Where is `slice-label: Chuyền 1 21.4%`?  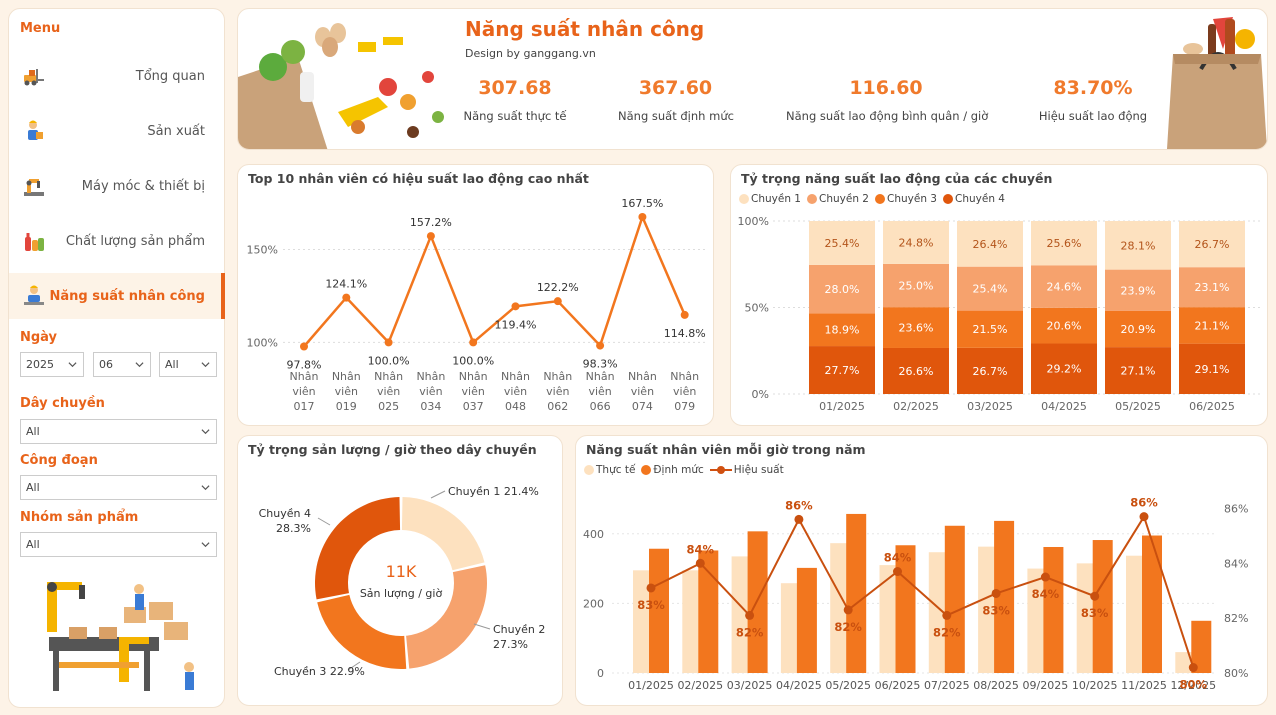 slice-label: Chuyền 1 21.4% is located at coordinates (493, 491).